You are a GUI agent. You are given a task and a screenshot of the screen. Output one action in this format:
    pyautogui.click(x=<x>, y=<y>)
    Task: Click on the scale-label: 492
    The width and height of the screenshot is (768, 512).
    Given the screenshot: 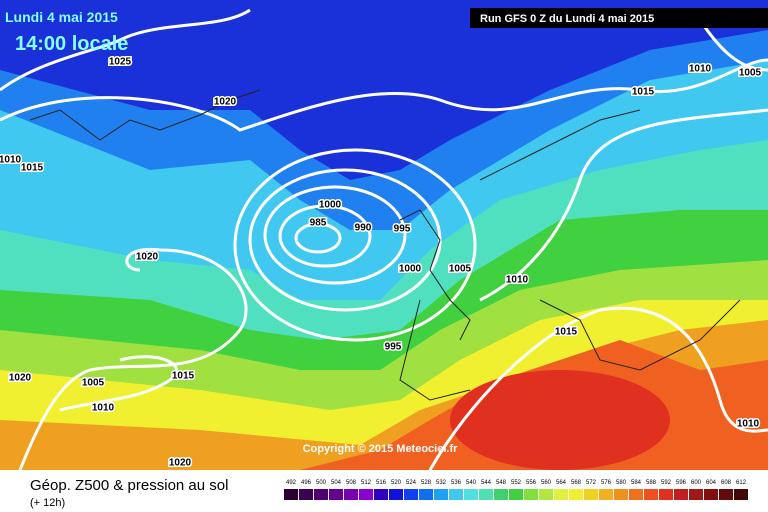 What is the action you would take?
    pyautogui.click(x=291, y=483)
    